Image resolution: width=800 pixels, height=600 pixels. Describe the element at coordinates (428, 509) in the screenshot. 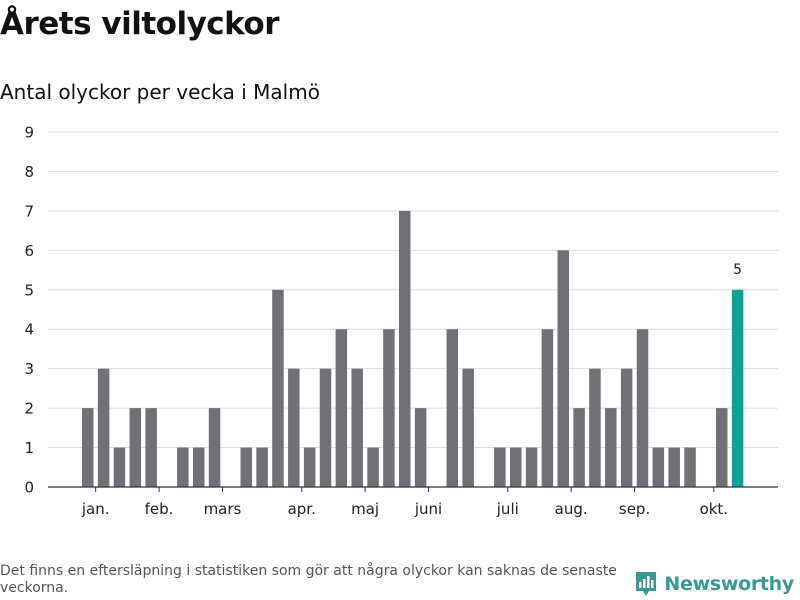

I see `x-tick-label: juni` at that location.